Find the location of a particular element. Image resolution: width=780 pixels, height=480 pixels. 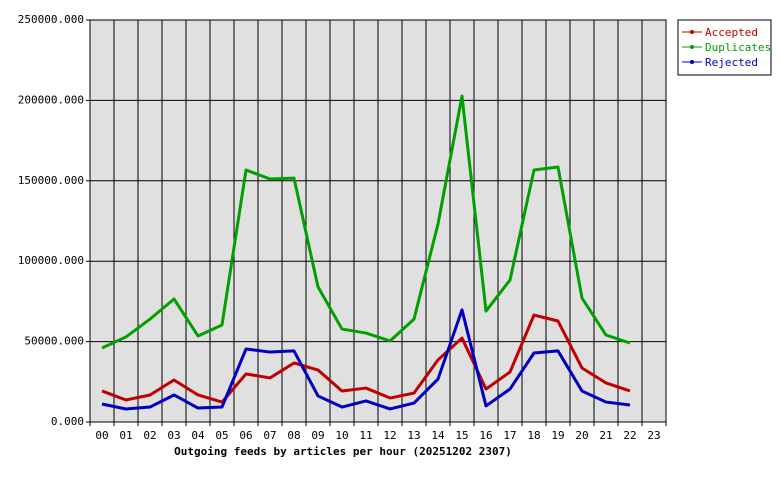

x-tick-label: 08 is located at coordinates (293, 435).